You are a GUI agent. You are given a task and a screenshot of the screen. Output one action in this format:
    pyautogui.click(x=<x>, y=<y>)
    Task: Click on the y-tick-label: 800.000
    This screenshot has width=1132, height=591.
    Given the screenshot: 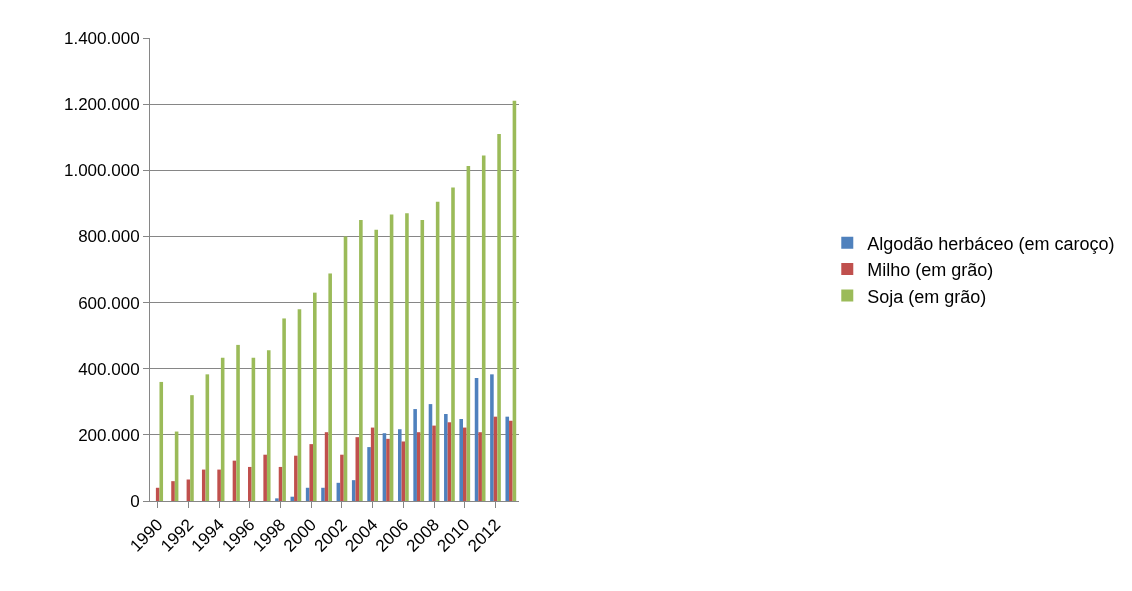 What is the action you would take?
    pyautogui.click(x=109, y=237)
    